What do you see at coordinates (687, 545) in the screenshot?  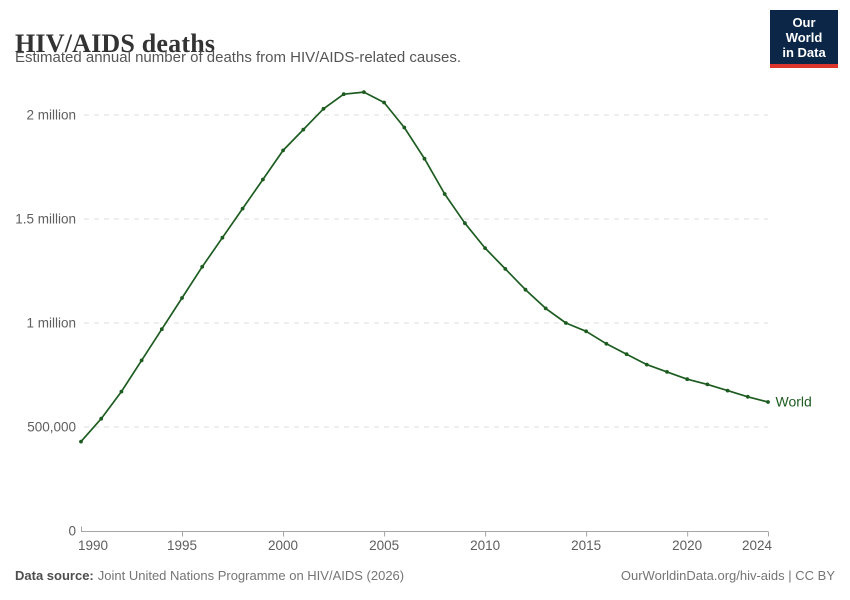 I see `x-tick-label: 2020` at bounding box center [687, 545].